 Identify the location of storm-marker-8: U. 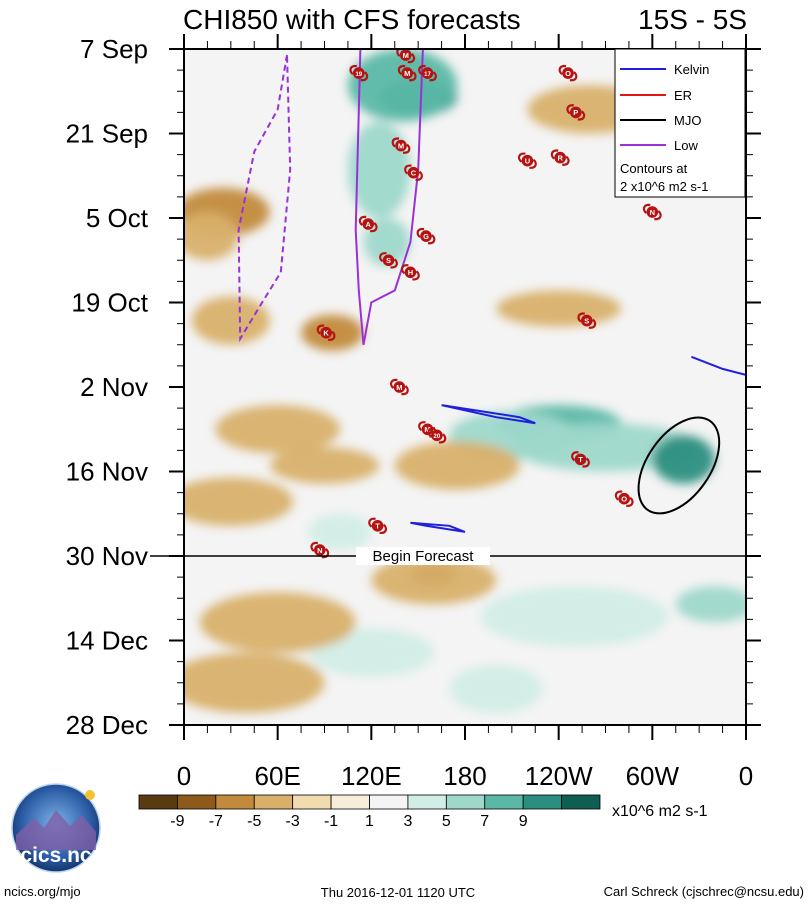
(527, 160).